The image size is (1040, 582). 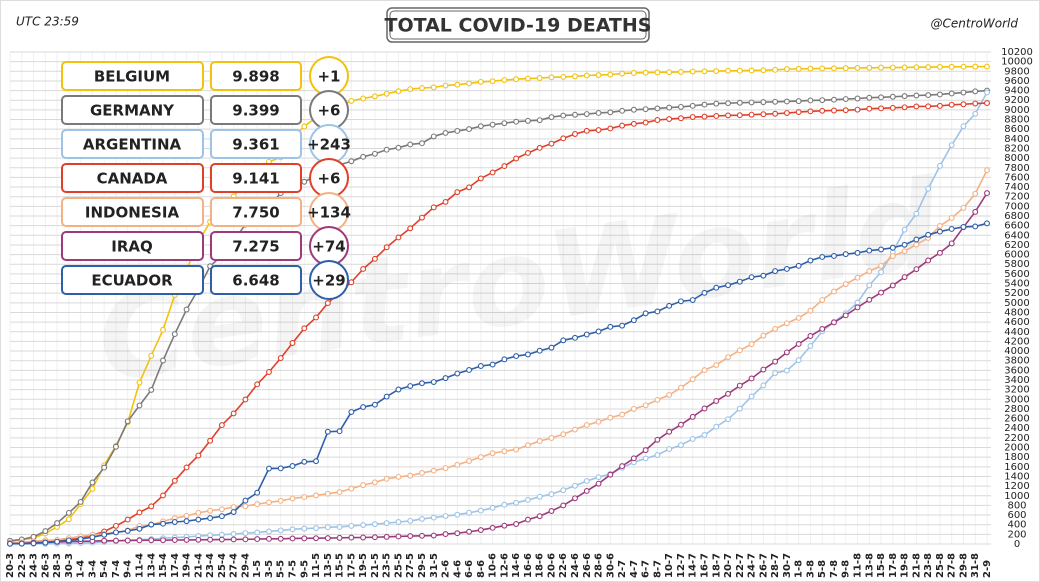 What do you see at coordinates (1016, 274) in the screenshot?
I see `y-tick-label: 5600` at bounding box center [1016, 274].